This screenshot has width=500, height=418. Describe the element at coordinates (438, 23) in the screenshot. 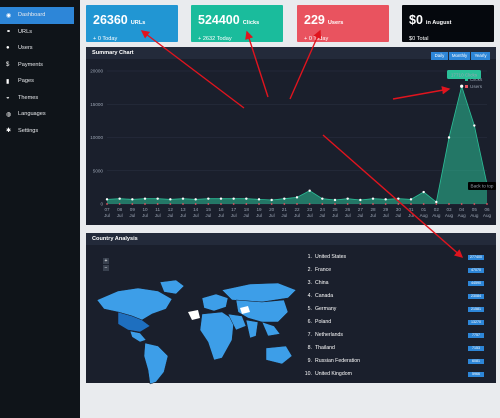

I see `stat-label: in August` at that location.